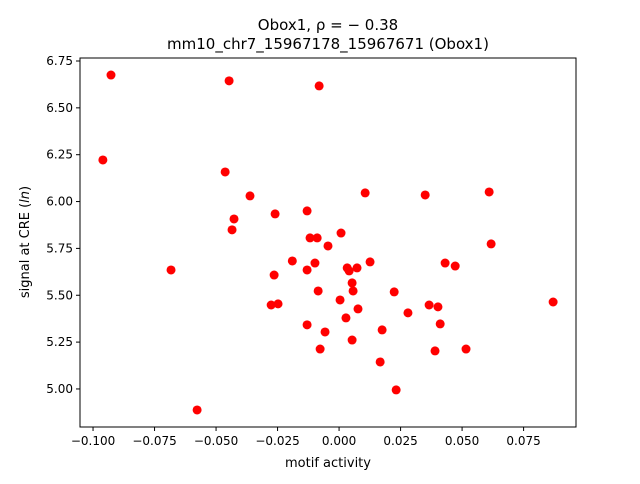  What do you see at coordinates (400, 441) in the screenshot?
I see `x-tick-label: 0.025` at bounding box center [400, 441].